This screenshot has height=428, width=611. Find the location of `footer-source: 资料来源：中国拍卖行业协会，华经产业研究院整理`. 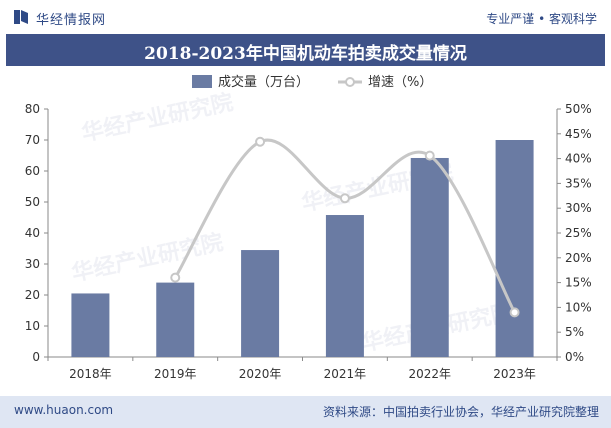

footer-source: 资料来源：中国拍卖行业协会，华经产业研究院整理 is located at coordinates (460, 412).